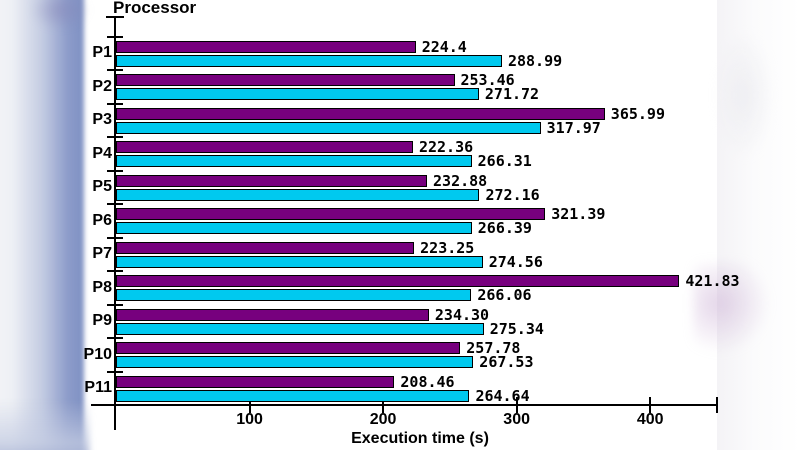  I want to click on value-label-P5-purple: 232.88, so click(460, 180).